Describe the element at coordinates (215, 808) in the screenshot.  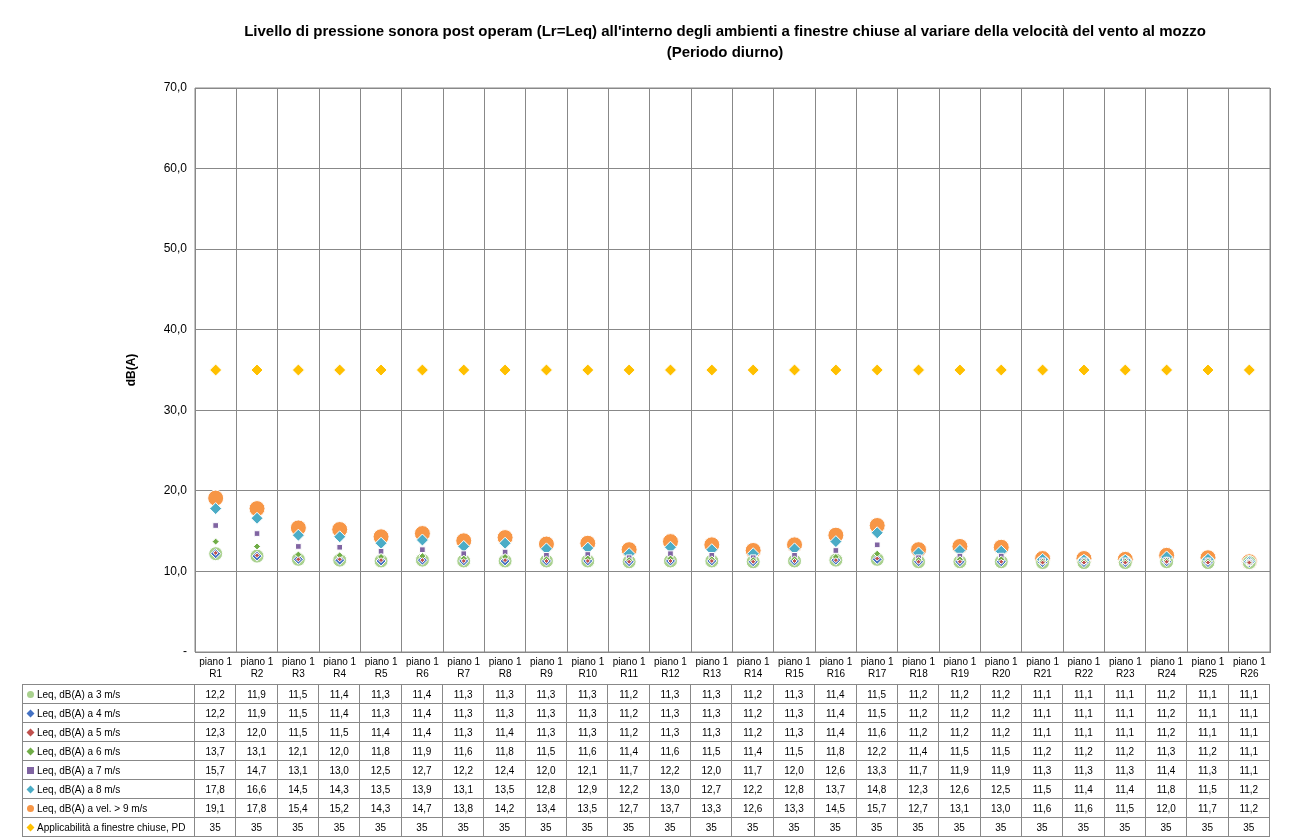
I see `data-label: 19,1` at that location.